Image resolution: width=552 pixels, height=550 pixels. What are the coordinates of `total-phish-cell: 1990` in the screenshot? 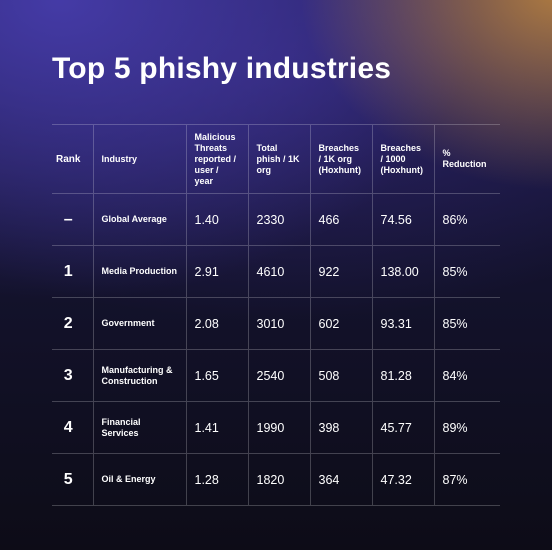 It's located at (278, 427).